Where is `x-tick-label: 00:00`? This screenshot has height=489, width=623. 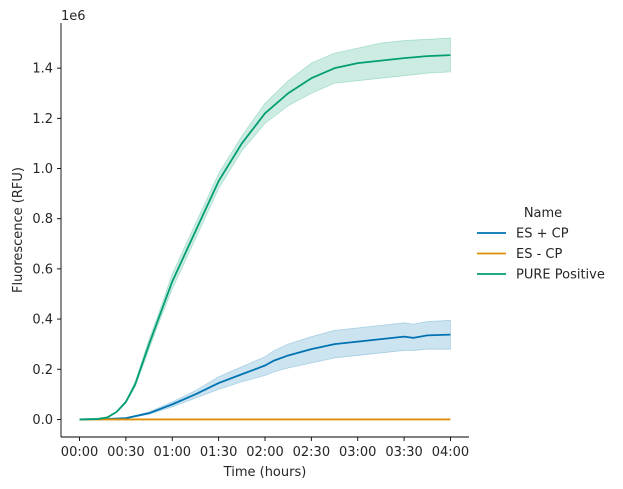
x-tick-label: 00:00 is located at coordinates (79, 452).